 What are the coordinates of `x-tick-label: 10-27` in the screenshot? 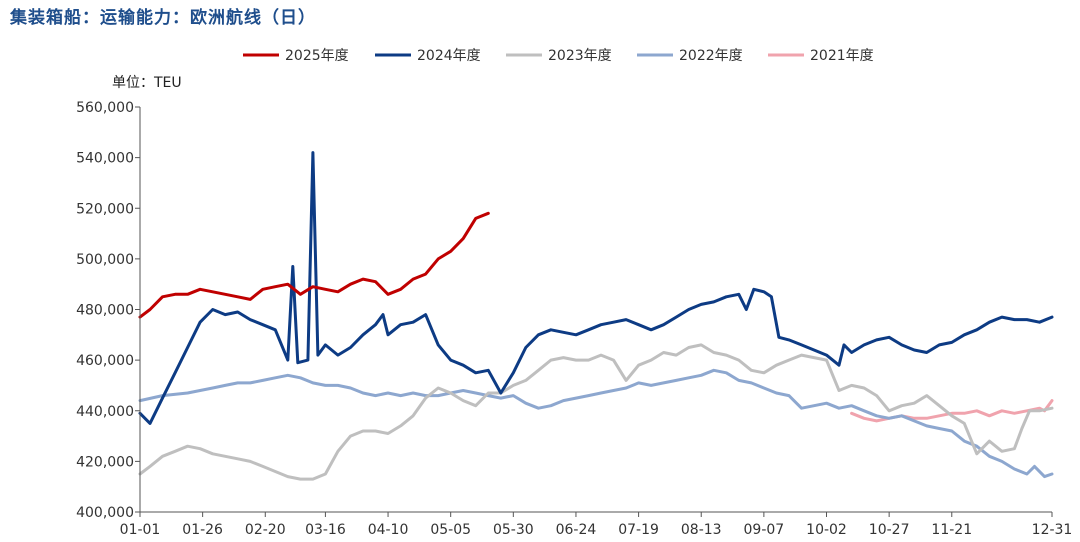 It's located at (889, 530).